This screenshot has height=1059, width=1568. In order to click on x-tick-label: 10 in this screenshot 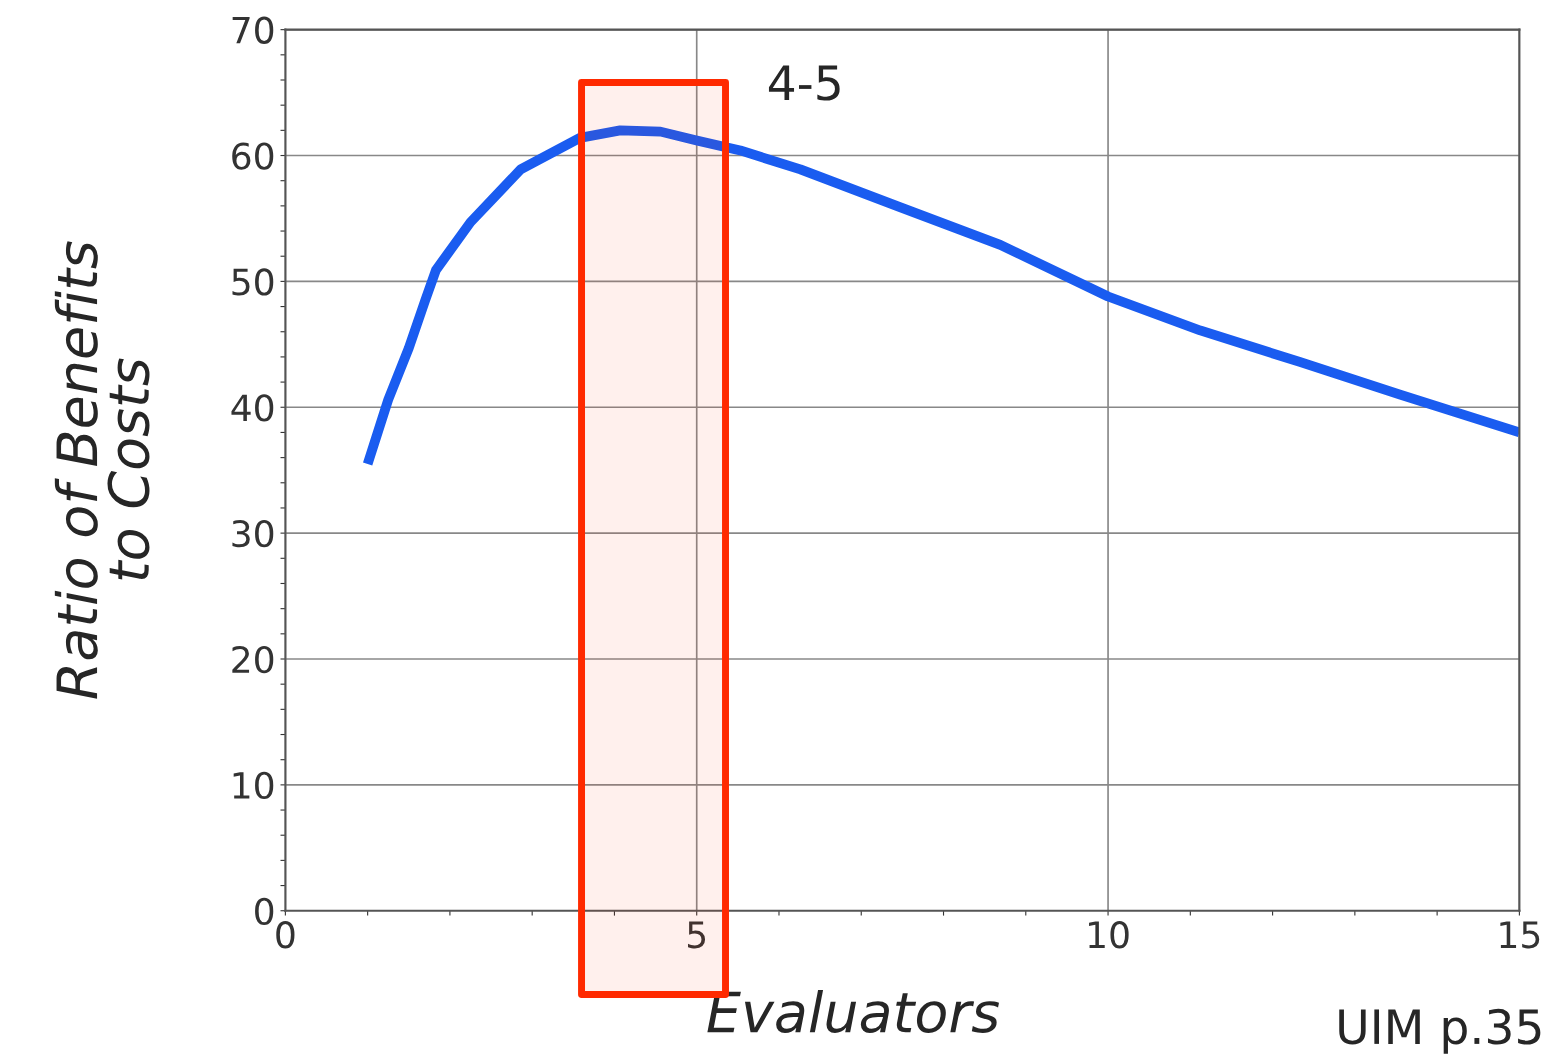, I will do `click(1109, 935)`.